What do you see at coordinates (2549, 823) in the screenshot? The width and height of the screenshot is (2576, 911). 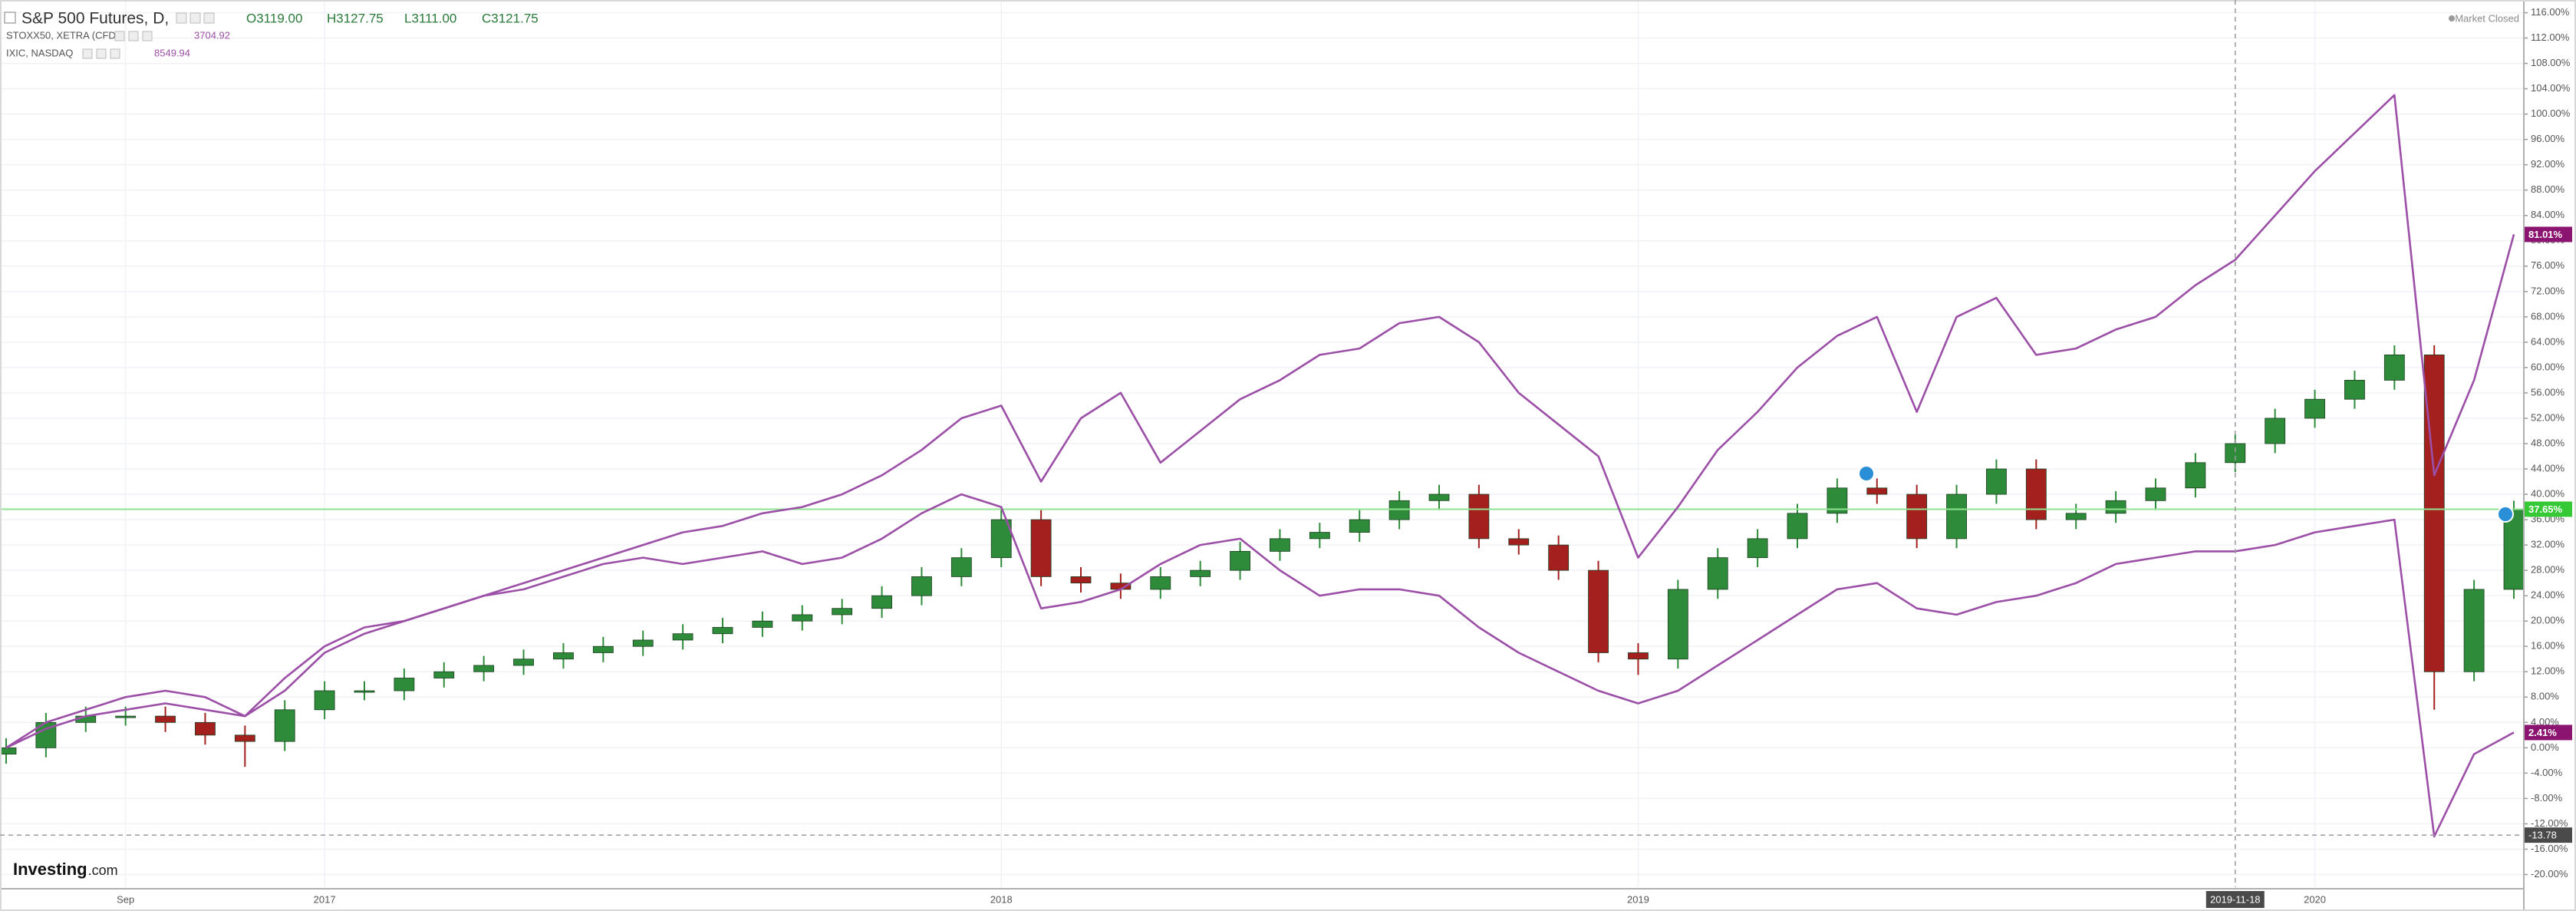 I see `y-tick-label: -12.00%` at bounding box center [2549, 823].